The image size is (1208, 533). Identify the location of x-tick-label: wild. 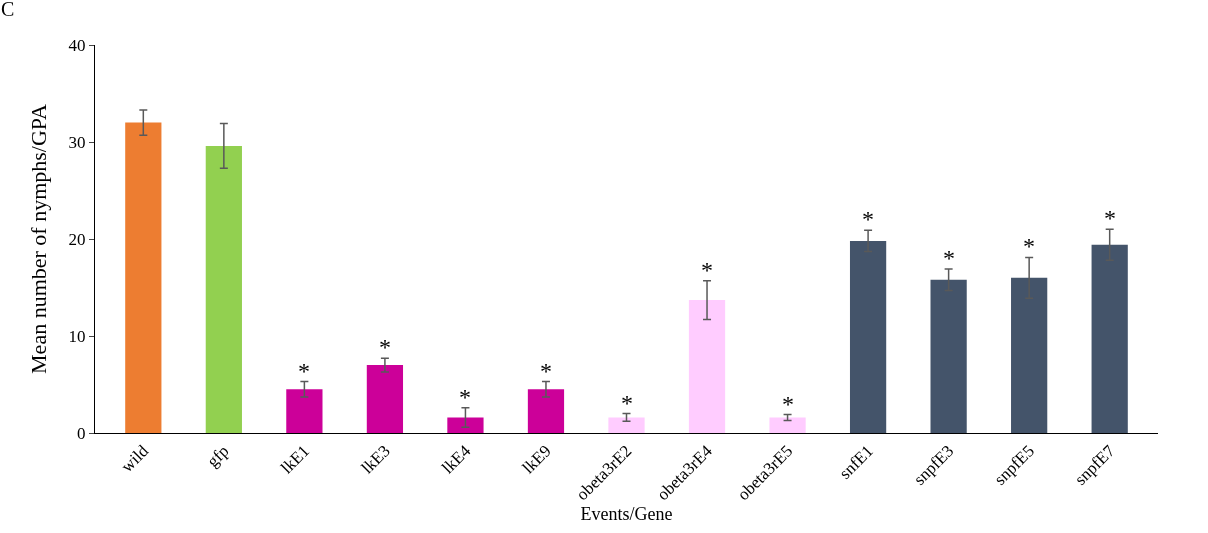
(135, 458).